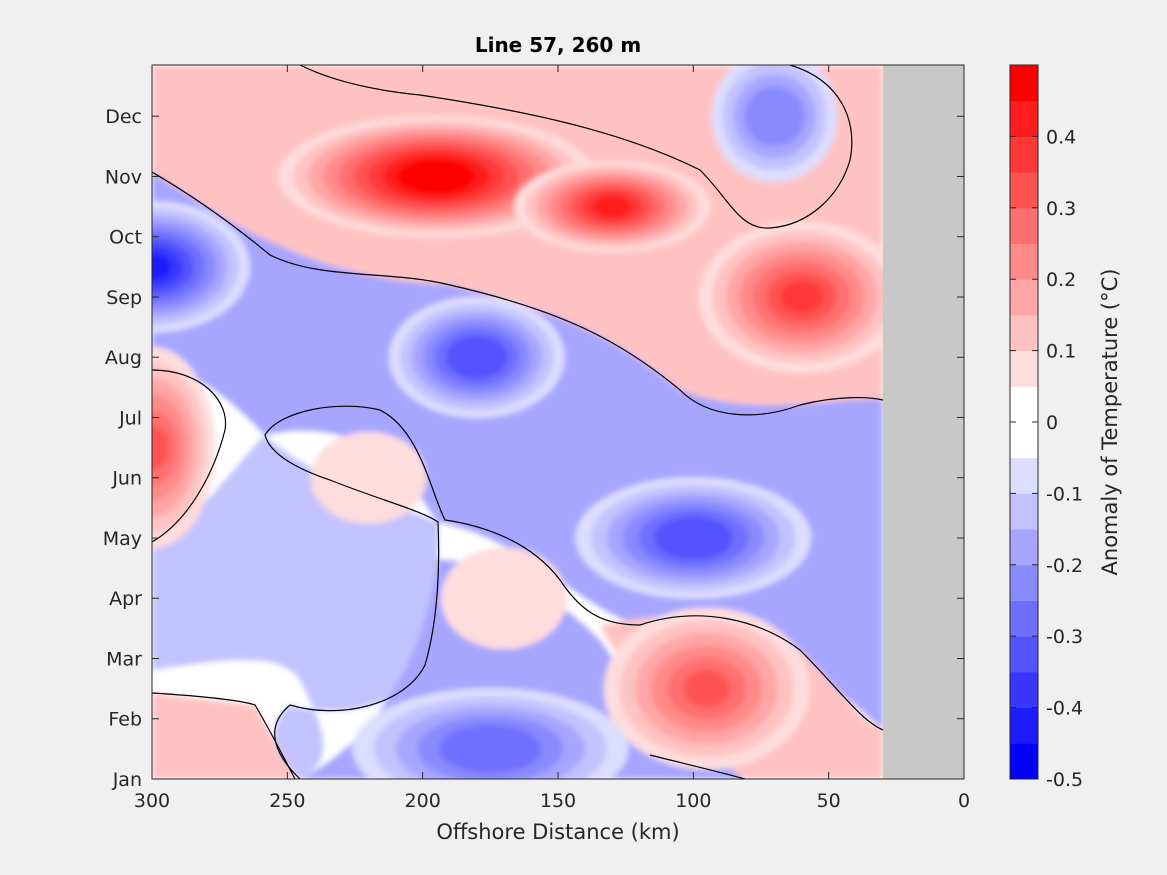 This screenshot has height=875, width=1167. I want to click on colorbar-label: Anomaly of Temperature (°C), so click(1110, 422).